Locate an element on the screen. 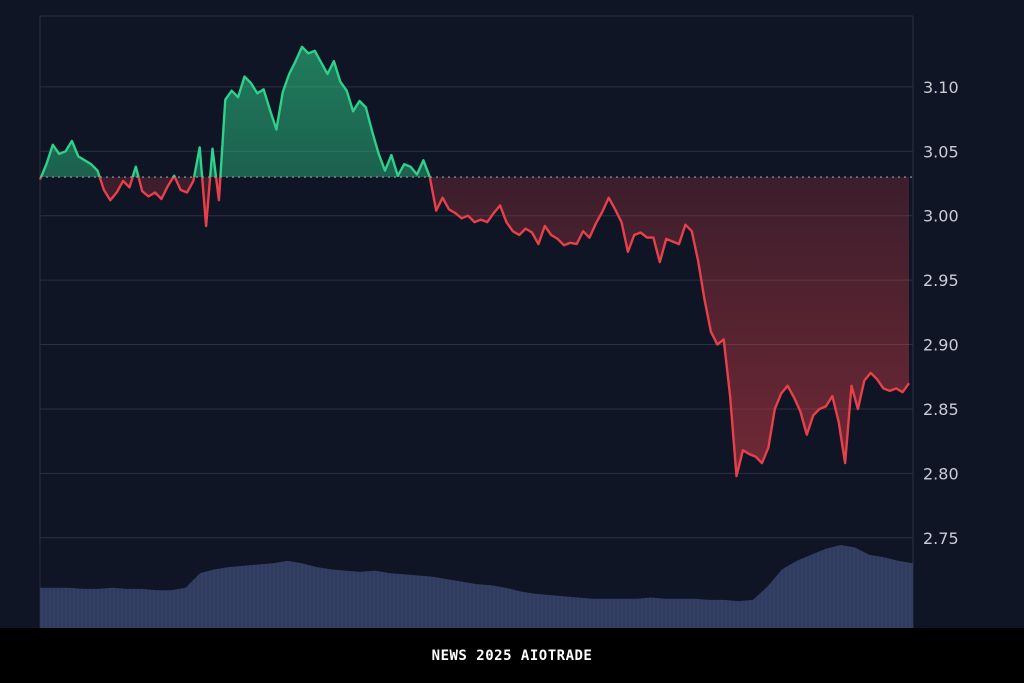 The width and height of the screenshot is (1024, 683). volume-area is located at coordinates (476, 586).